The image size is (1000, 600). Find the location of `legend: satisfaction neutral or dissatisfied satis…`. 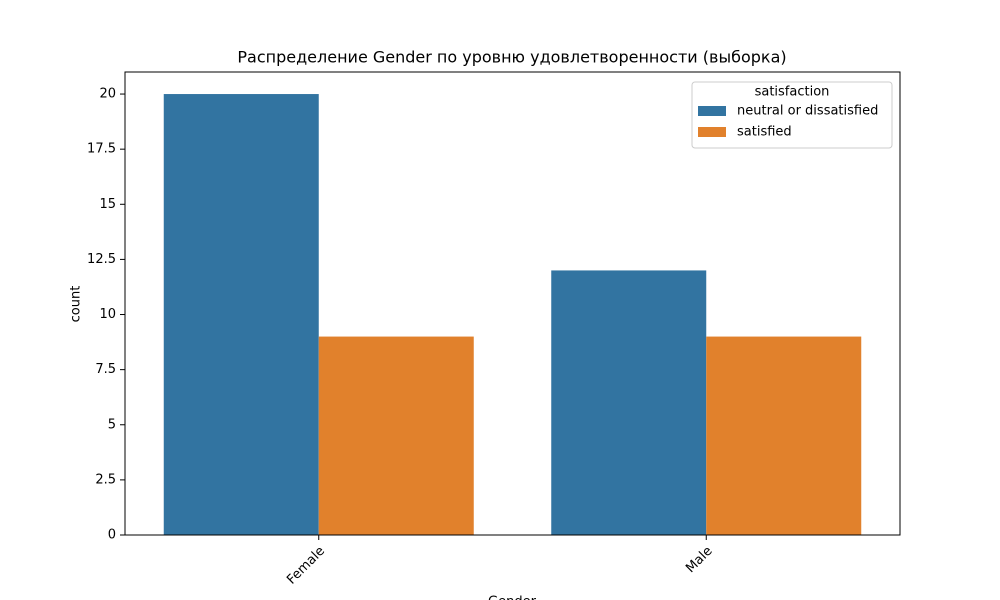

legend: satisfaction neutral or dissatisfied satis… is located at coordinates (792, 115).